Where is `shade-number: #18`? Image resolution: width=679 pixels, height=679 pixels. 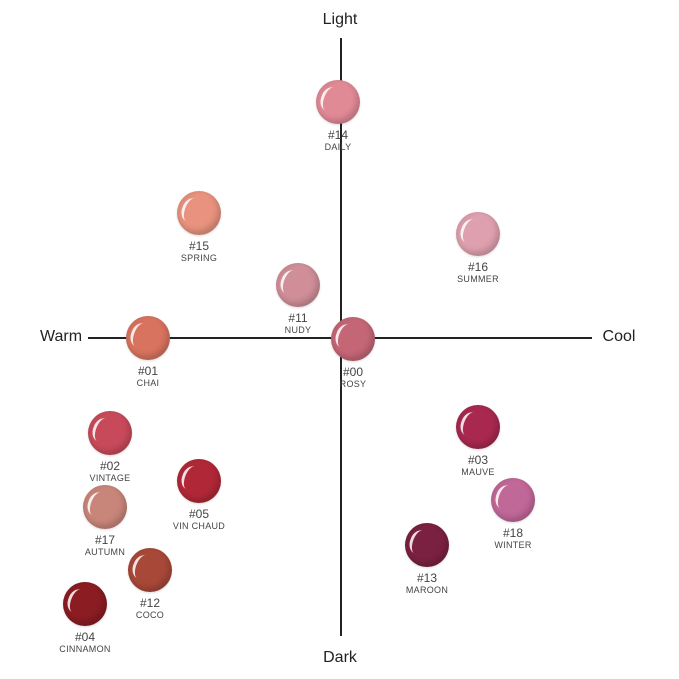 shade-number: #18 is located at coordinates (513, 533).